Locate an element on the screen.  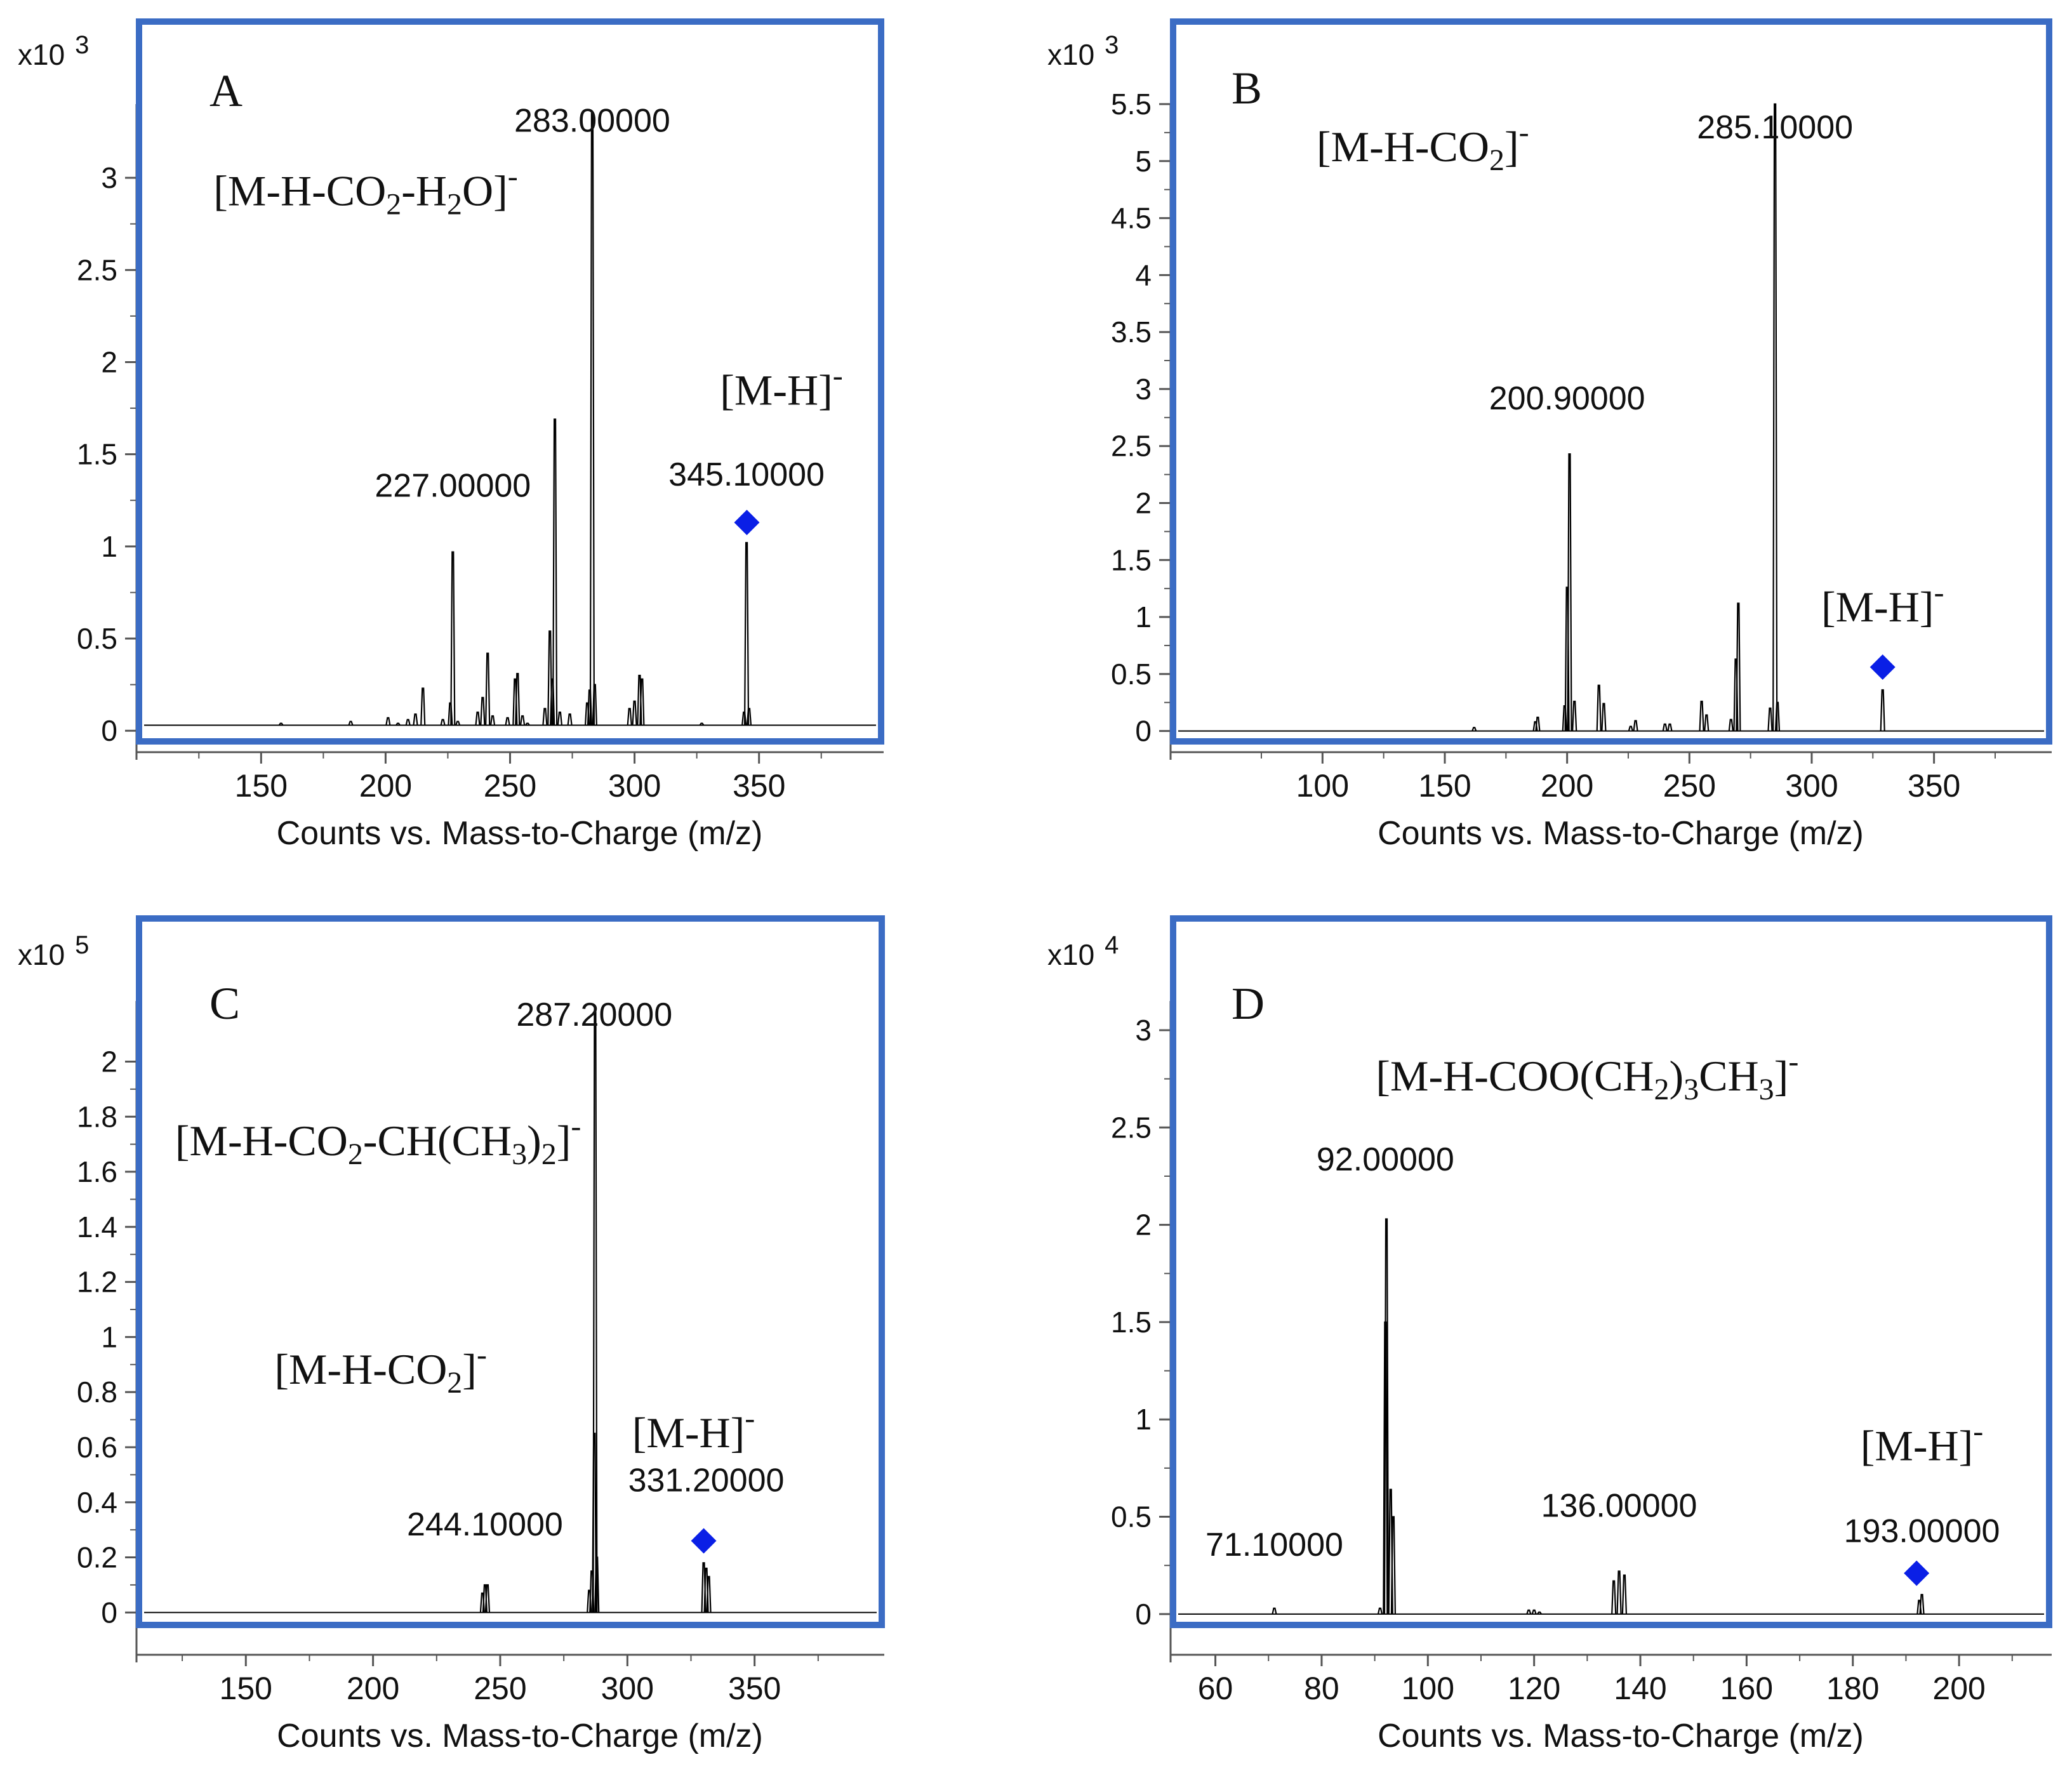
panel-a-y-tick-label: 3 is located at coordinates (109, 177).